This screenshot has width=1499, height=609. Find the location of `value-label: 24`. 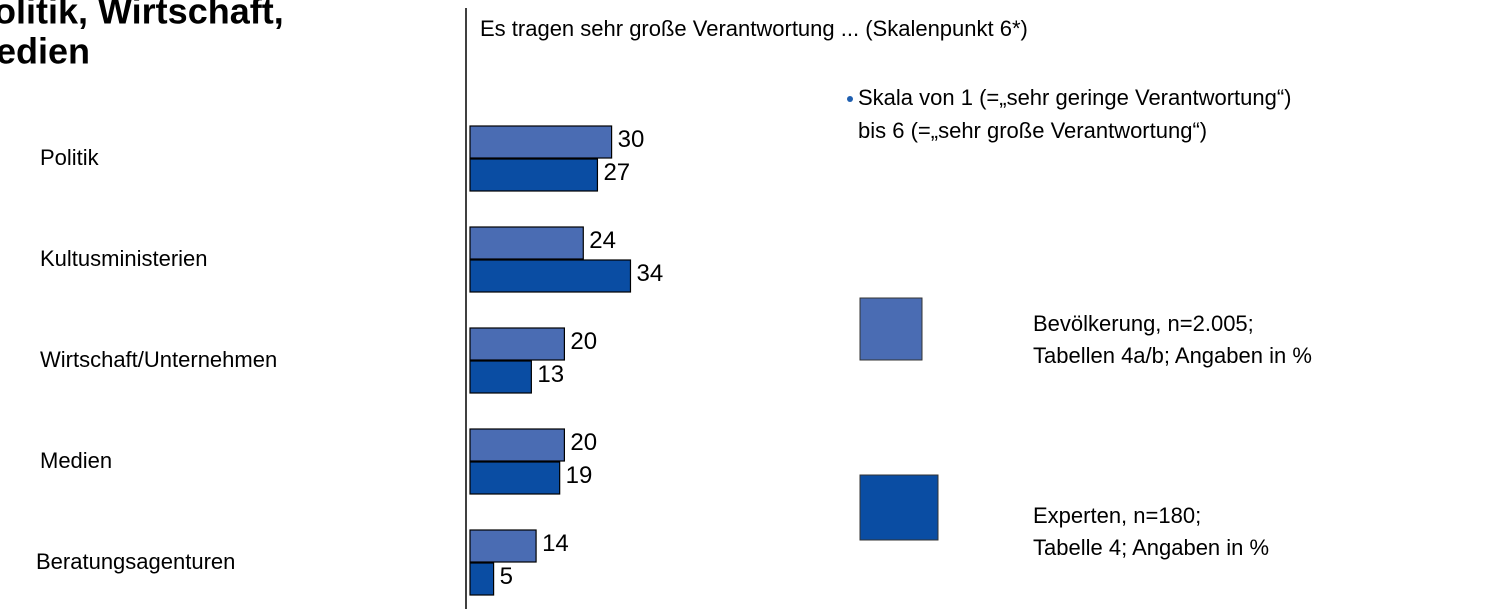

value-label: 24 is located at coordinates (602, 240).